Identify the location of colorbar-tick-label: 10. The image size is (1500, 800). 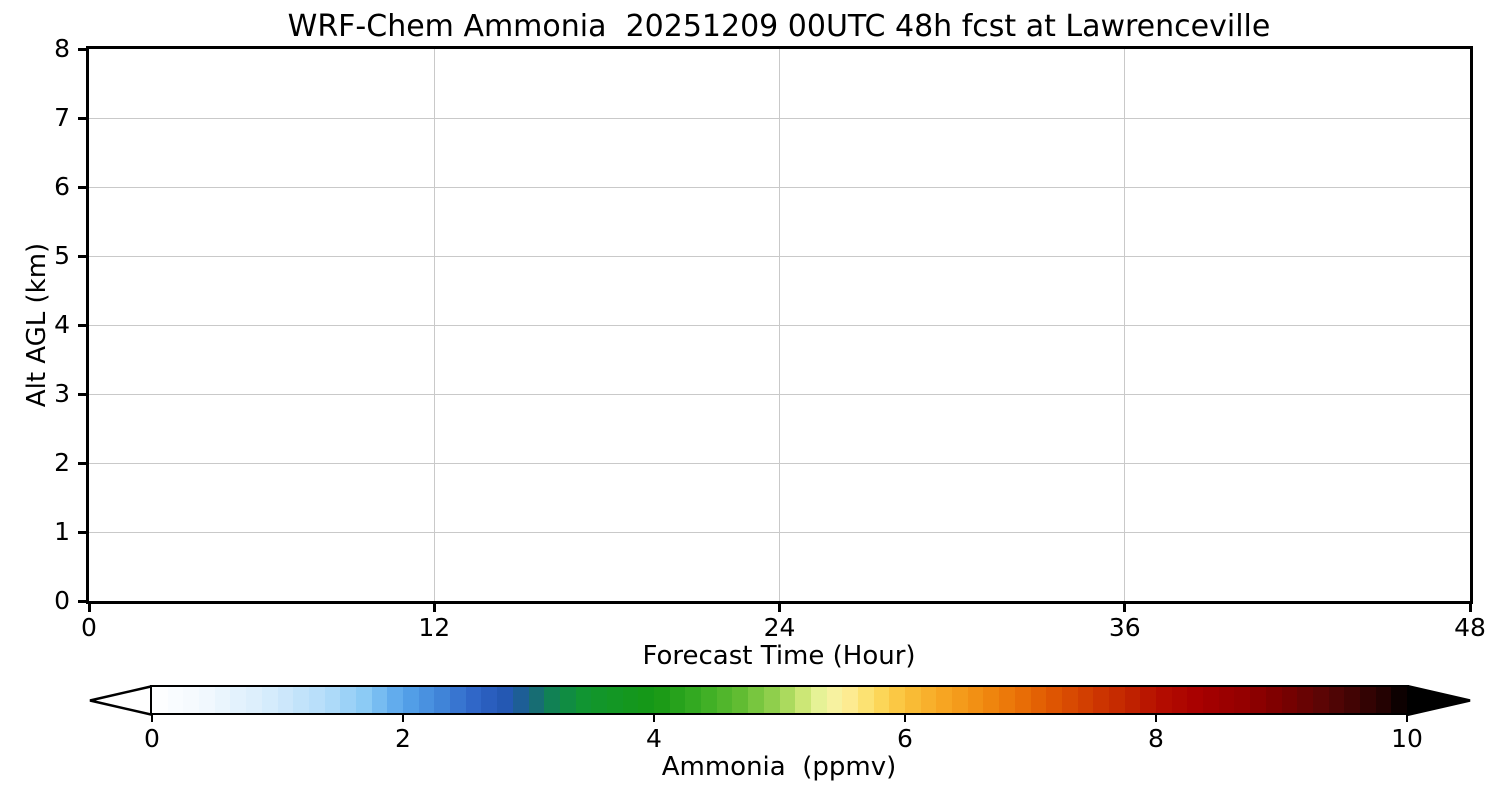
(1407, 738).